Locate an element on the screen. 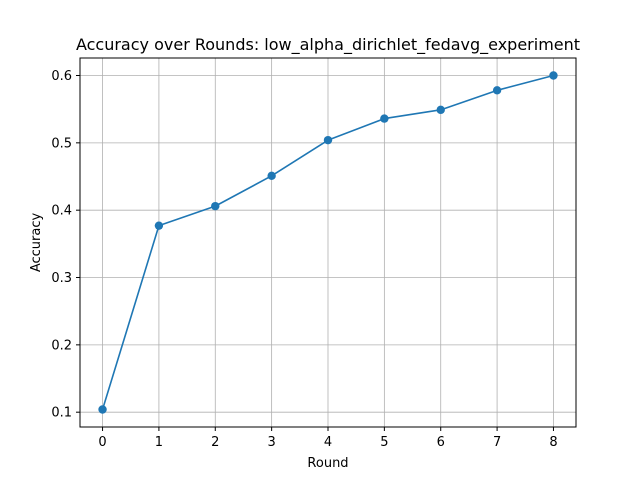 The height and width of the screenshot is (480, 640). y-axis-title: Accuracy is located at coordinates (36, 243).